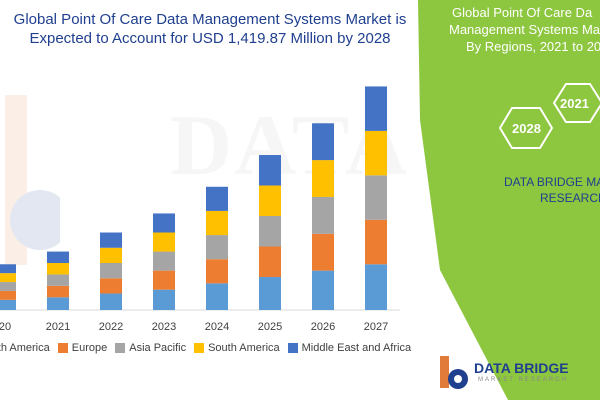 This screenshot has width=600, height=400. I want to click on legend-item-0: orth America, so click(25, 348).